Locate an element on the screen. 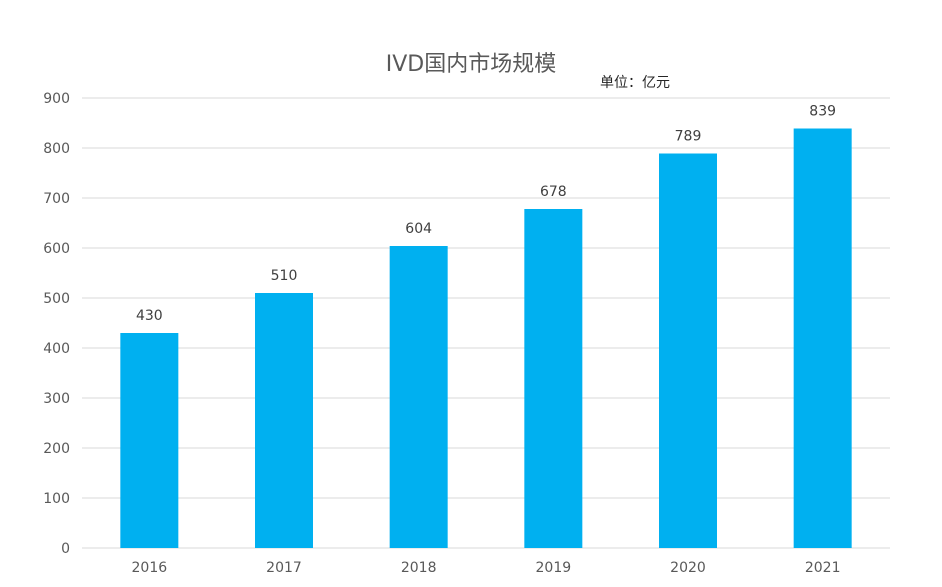 The image size is (942, 587). data-label: 789 is located at coordinates (688, 137).